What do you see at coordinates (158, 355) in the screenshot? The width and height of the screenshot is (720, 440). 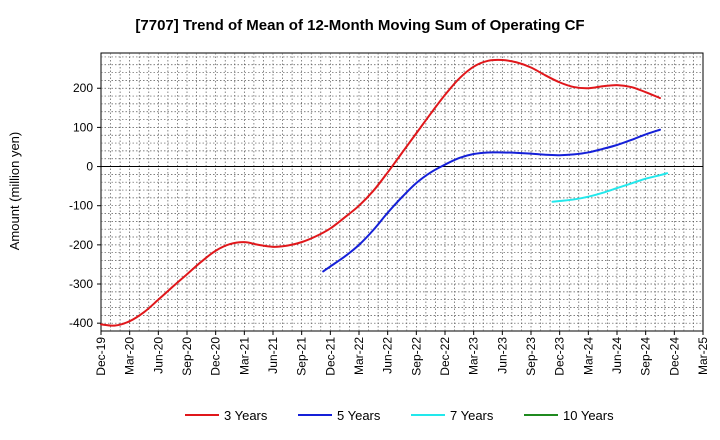 I see `x-tick-label: Jun-20` at bounding box center [158, 355].